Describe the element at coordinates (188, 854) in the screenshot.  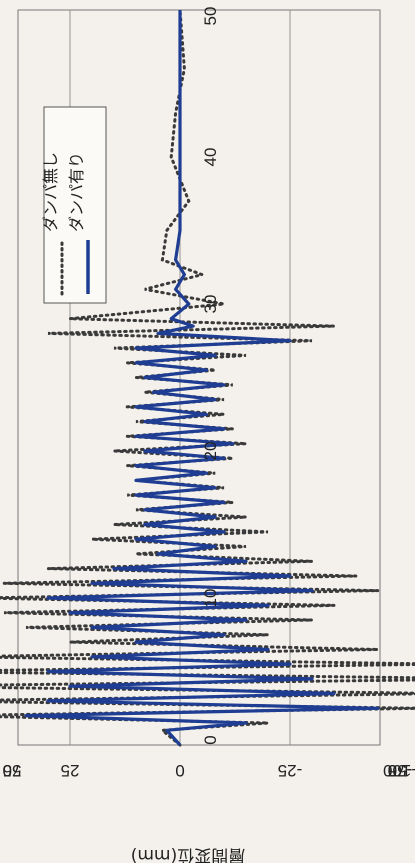
I see `y-axis-label: 層間変位(mm)` at that location.